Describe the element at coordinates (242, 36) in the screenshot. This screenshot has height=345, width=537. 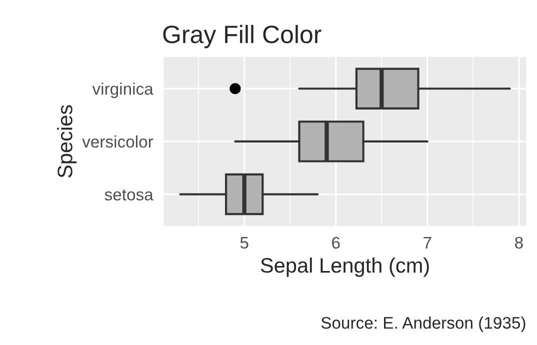
I see `chart-title: Gray Fill Color` at that location.